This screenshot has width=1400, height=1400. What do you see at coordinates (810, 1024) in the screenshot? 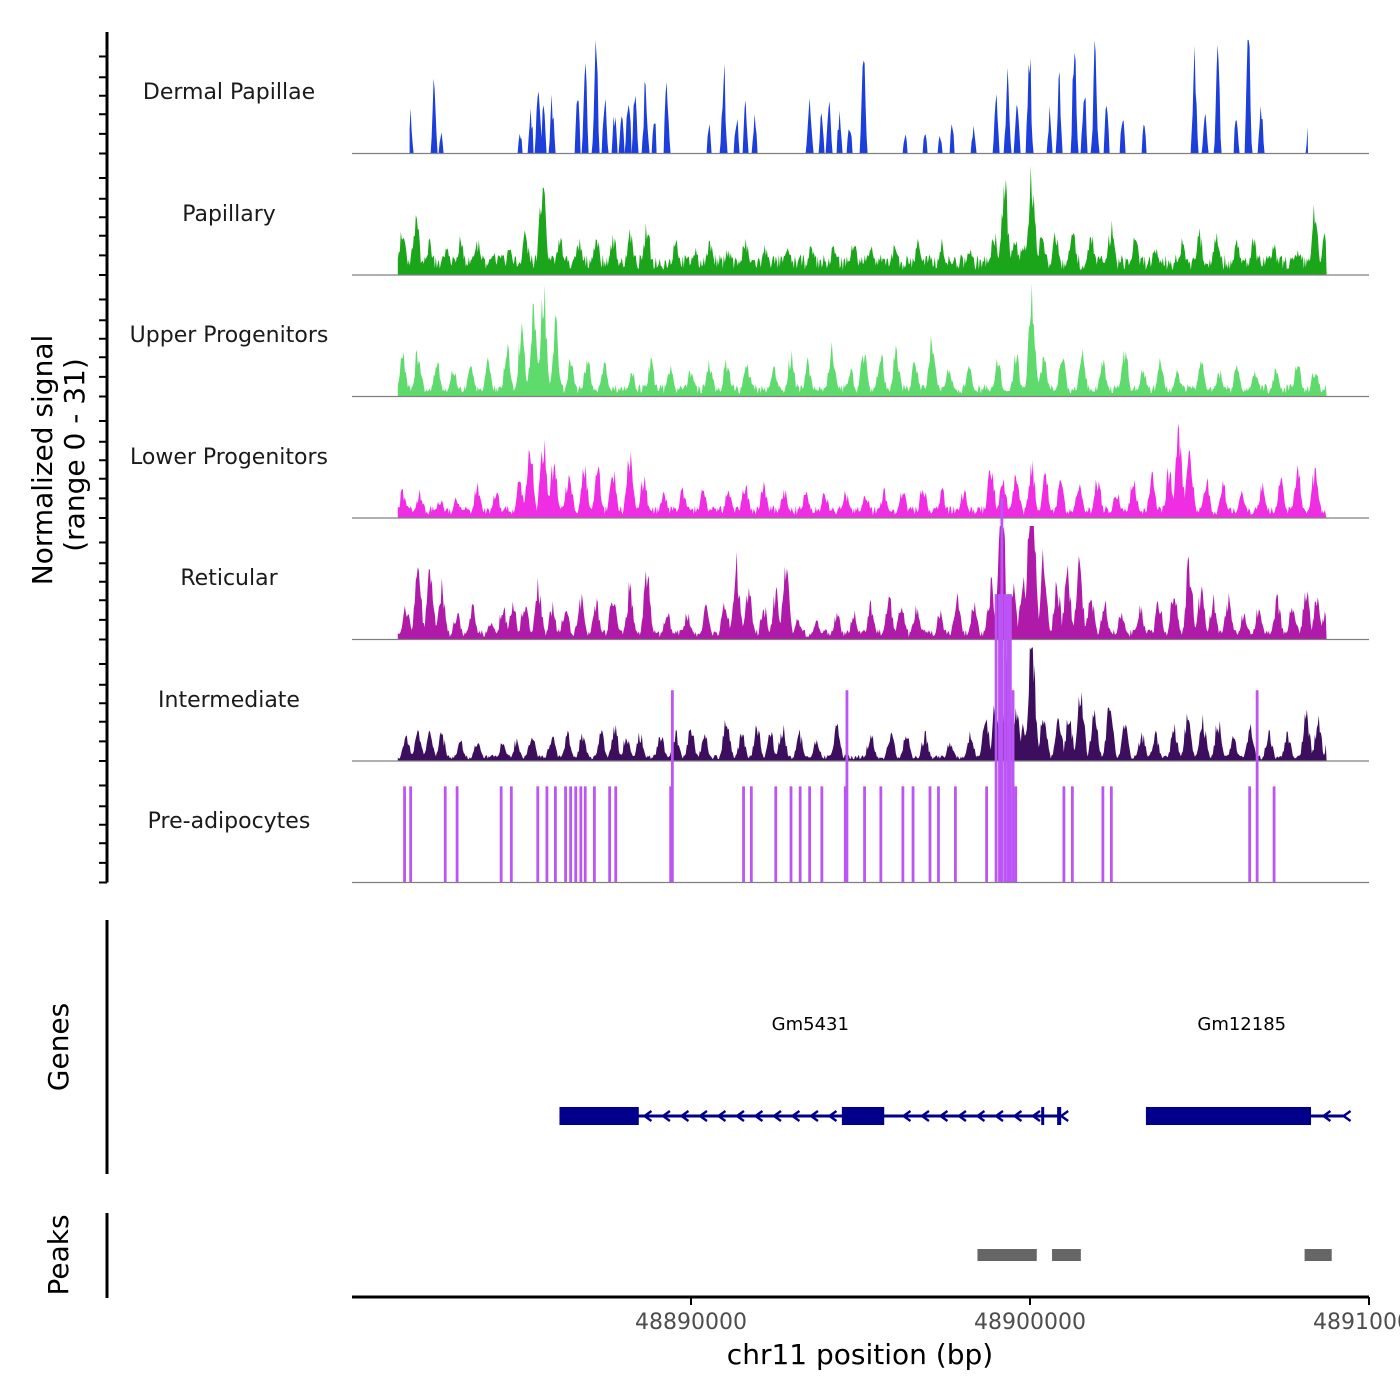
I see `gene-label: Gm5431` at bounding box center [810, 1024].